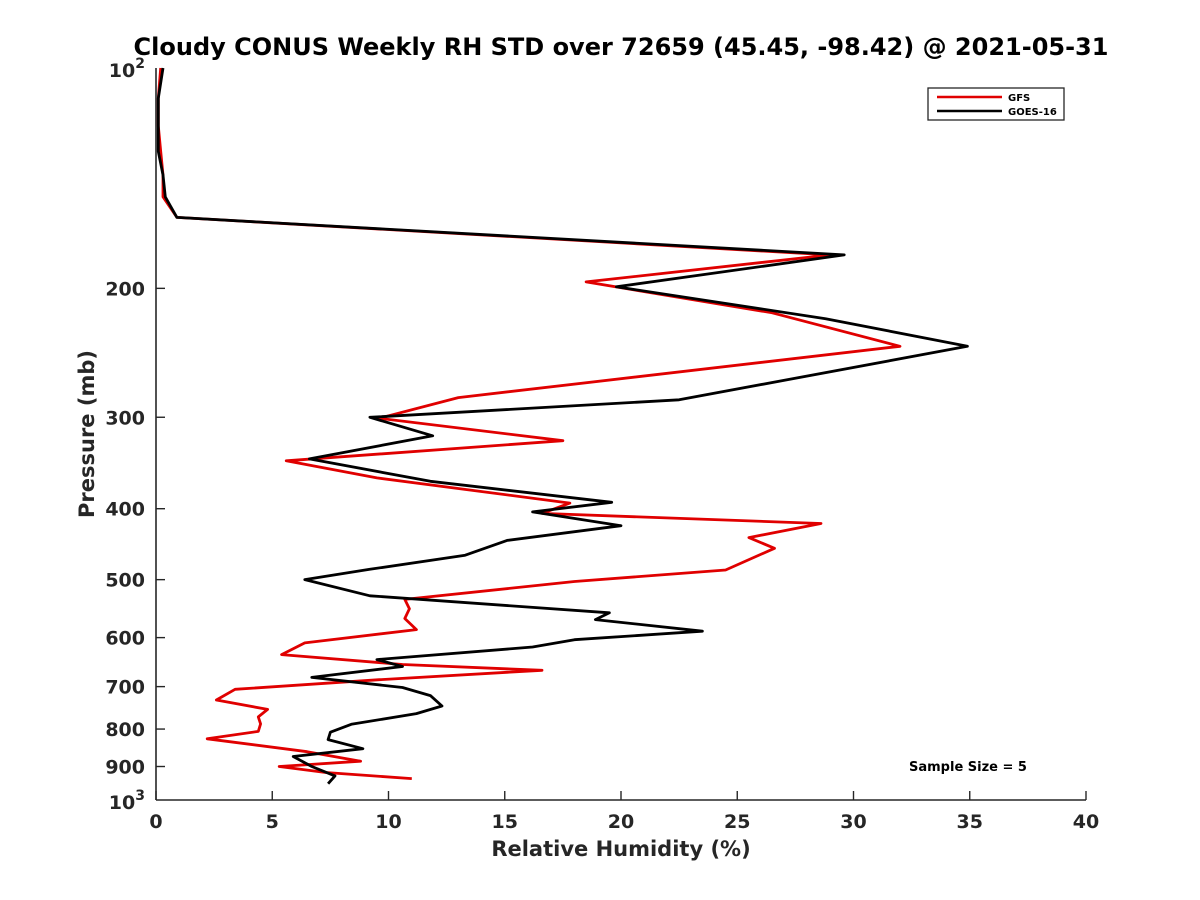 Image resolution: width=1200 pixels, height=900 pixels. What do you see at coordinates (125, 768) in the screenshot?
I see `y-tick-label: 900` at bounding box center [125, 768].